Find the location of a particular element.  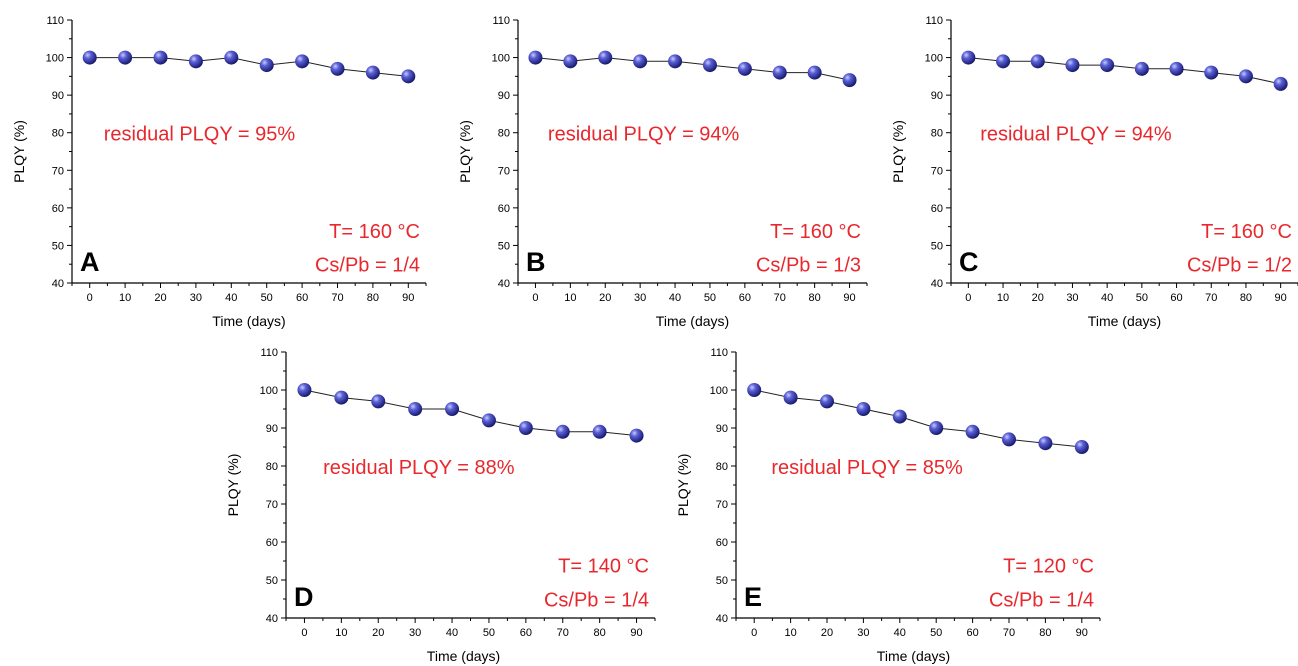

x-tick-label: 90 is located at coordinates (1082, 633).